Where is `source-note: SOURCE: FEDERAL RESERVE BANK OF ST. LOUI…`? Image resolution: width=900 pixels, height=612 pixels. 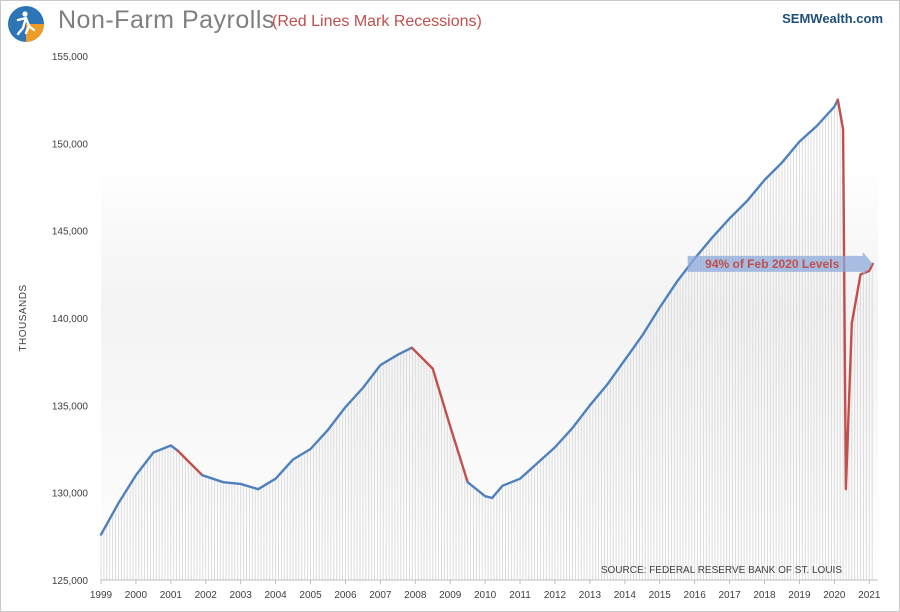 source-note: SOURCE: FEDERAL RESERVE BANK OF ST. LOUI… is located at coordinates (722, 570).